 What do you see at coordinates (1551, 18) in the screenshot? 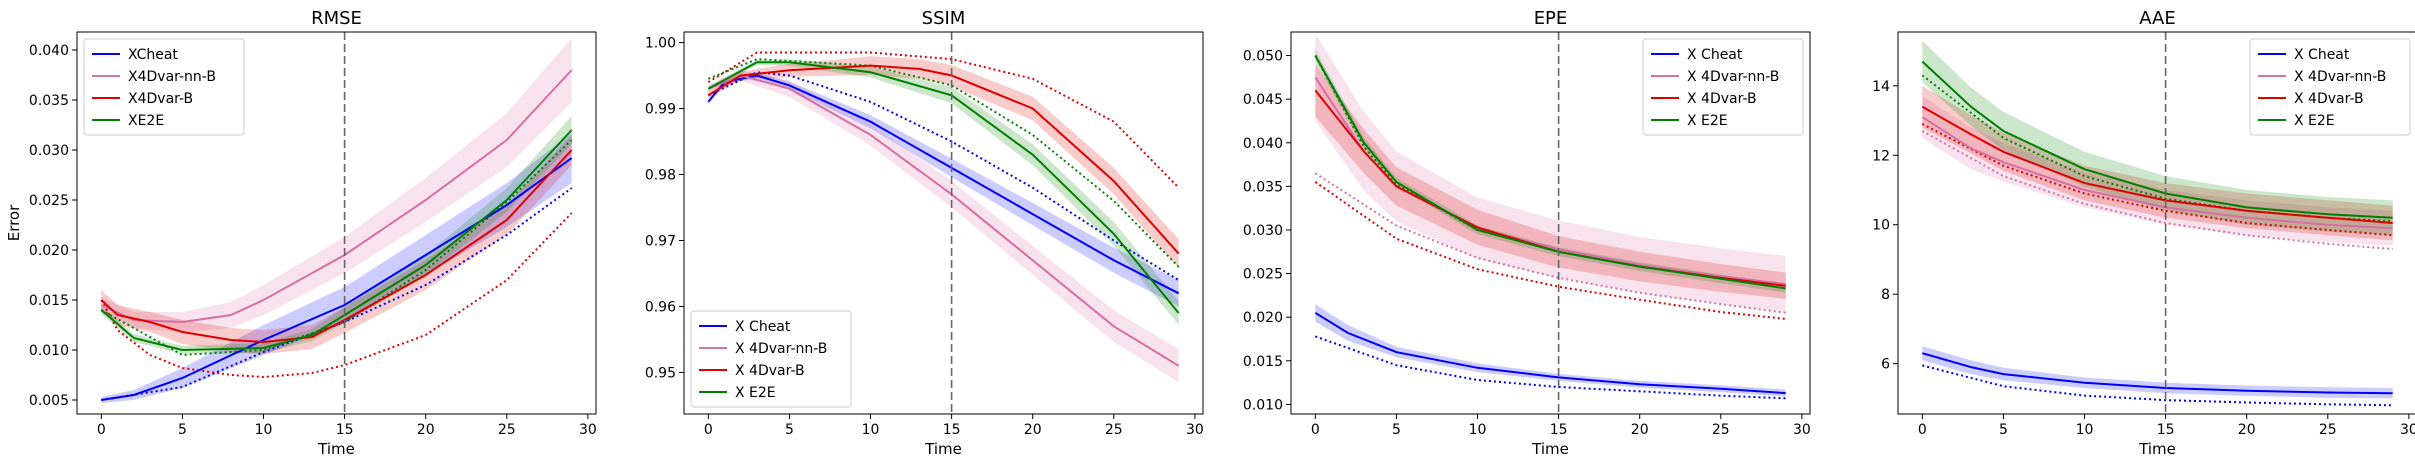
I see `chart-title: EPE` at bounding box center [1551, 18].